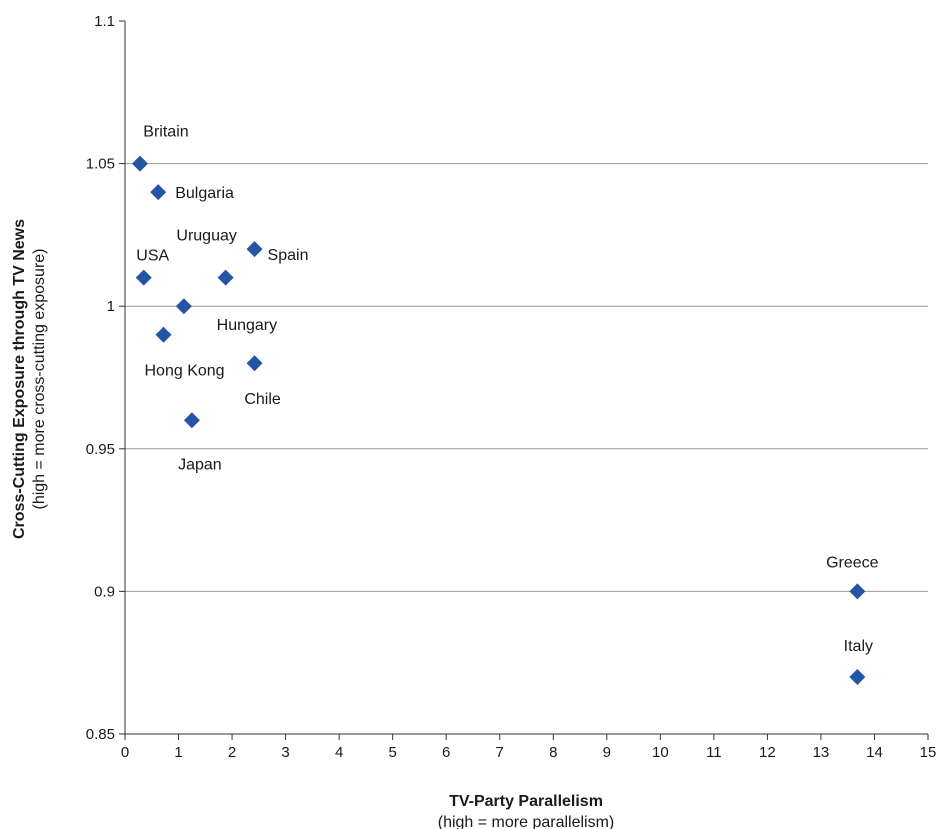 This screenshot has width=941, height=829. What do you see at coordinates (206, 236) in the screenshot?
I see `point-label-uruguay: Uruguay` at bounding box center [206, 236].